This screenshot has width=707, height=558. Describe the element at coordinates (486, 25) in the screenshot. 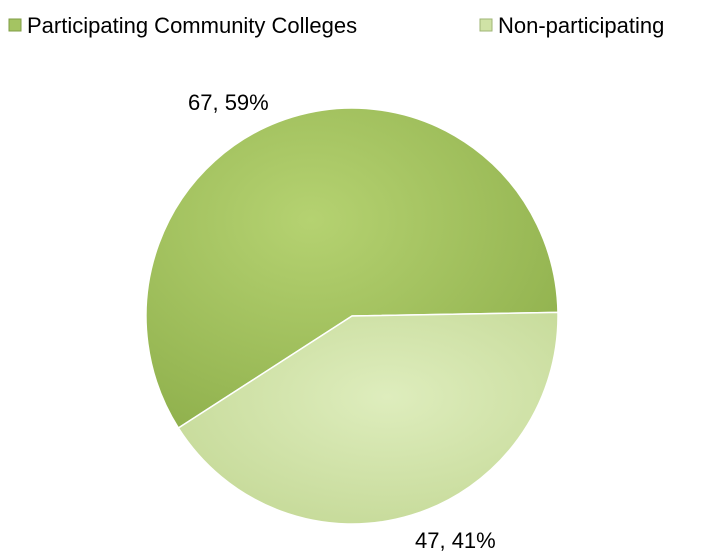

I see `legend-swatch-non-participating` at that location.